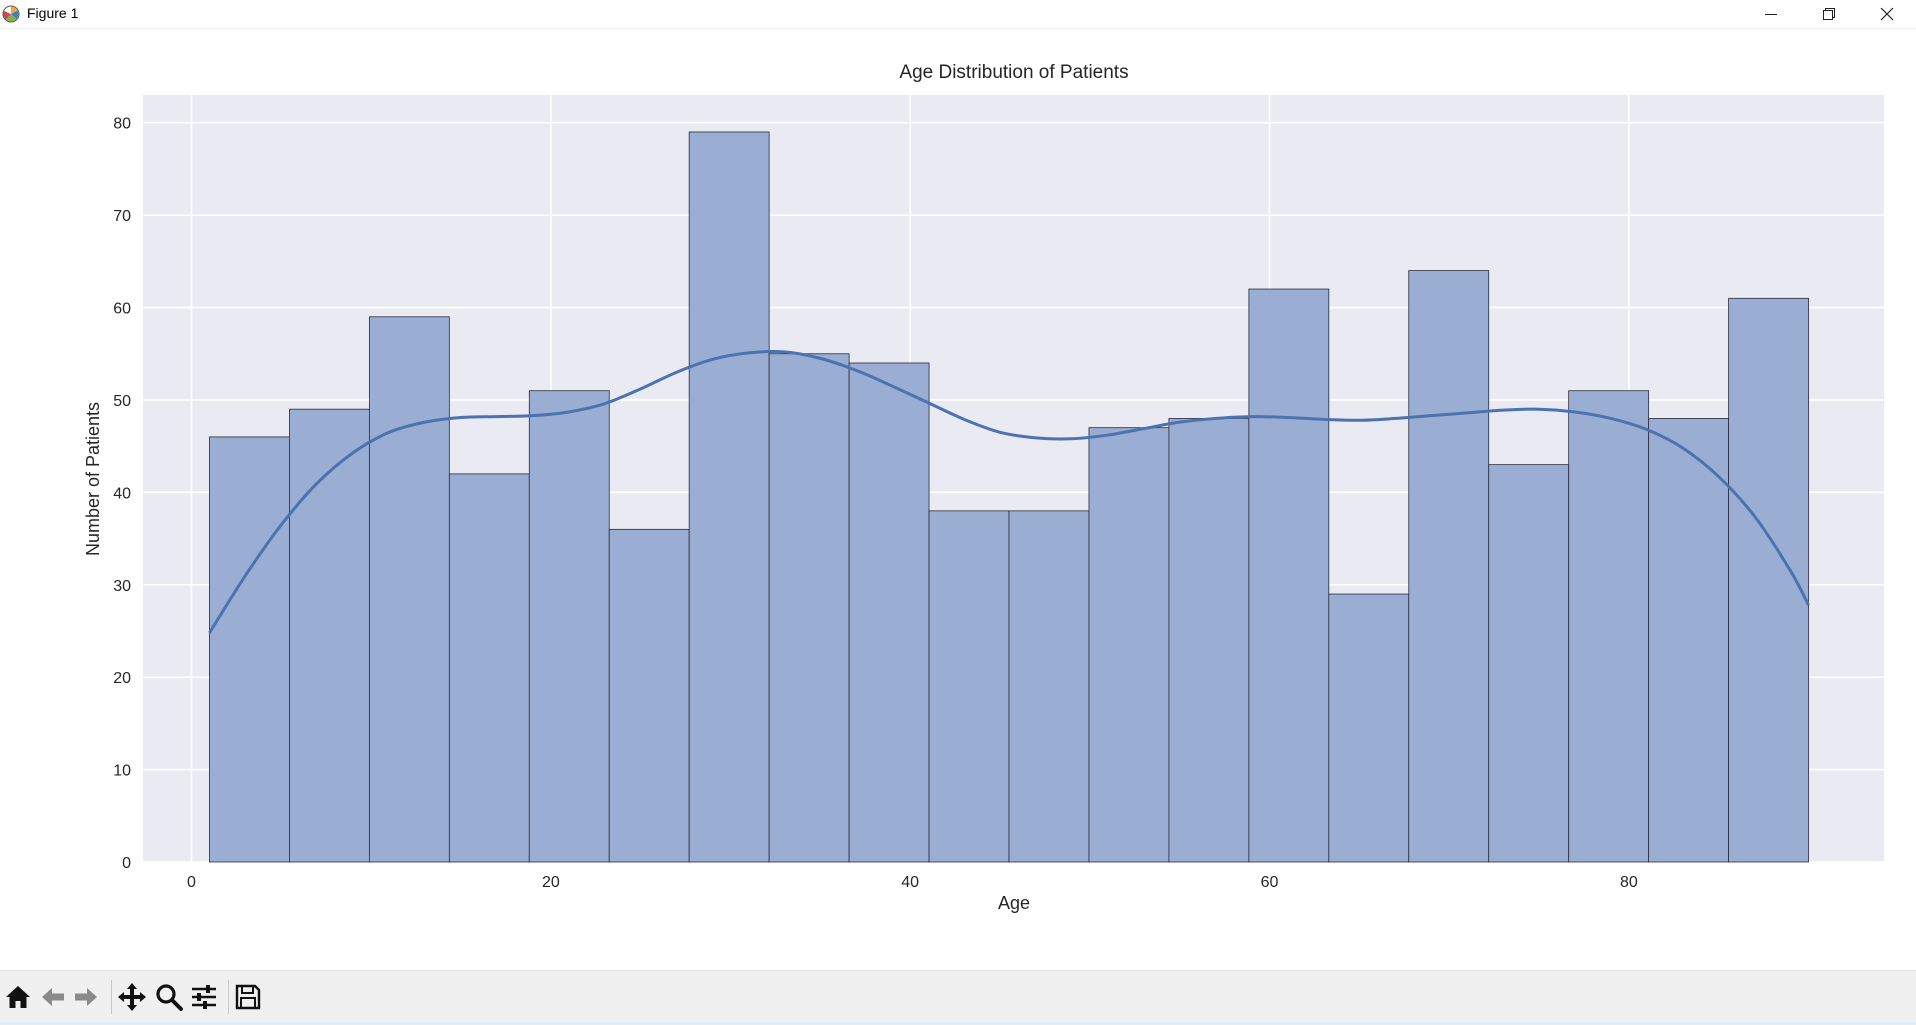 The width and height of the screenshot is (1916, 1025). I want to click on home-icon, so click(18, 997).